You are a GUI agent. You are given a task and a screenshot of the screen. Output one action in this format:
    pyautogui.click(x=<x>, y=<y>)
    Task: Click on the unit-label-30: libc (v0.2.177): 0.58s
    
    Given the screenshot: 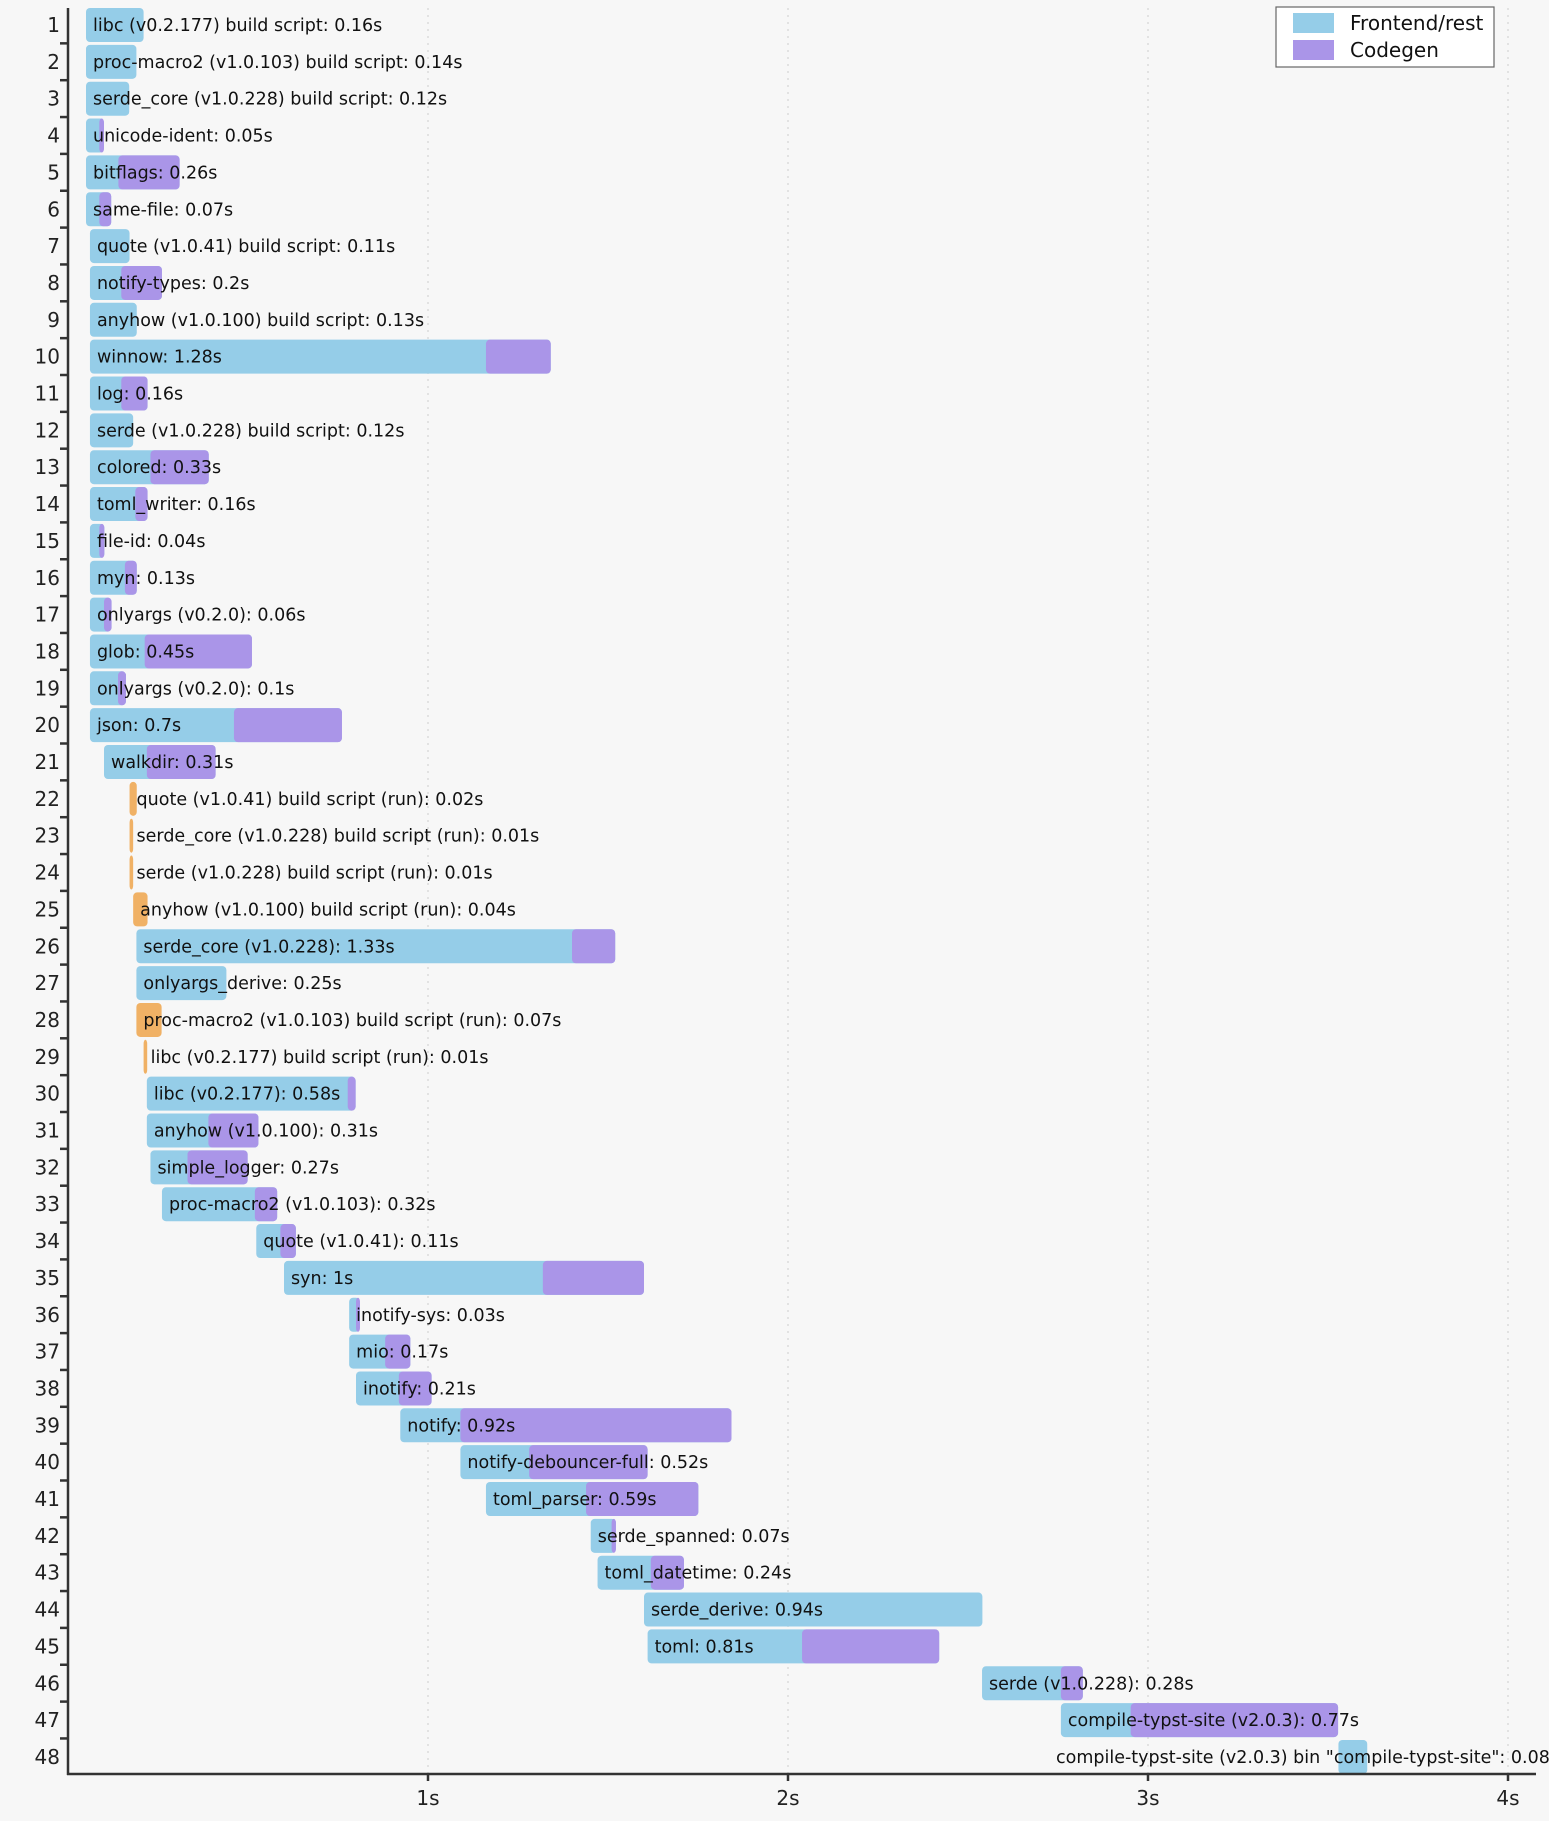 What is the action you would take?
    pyautogui.click(x=247, y=1095)
    